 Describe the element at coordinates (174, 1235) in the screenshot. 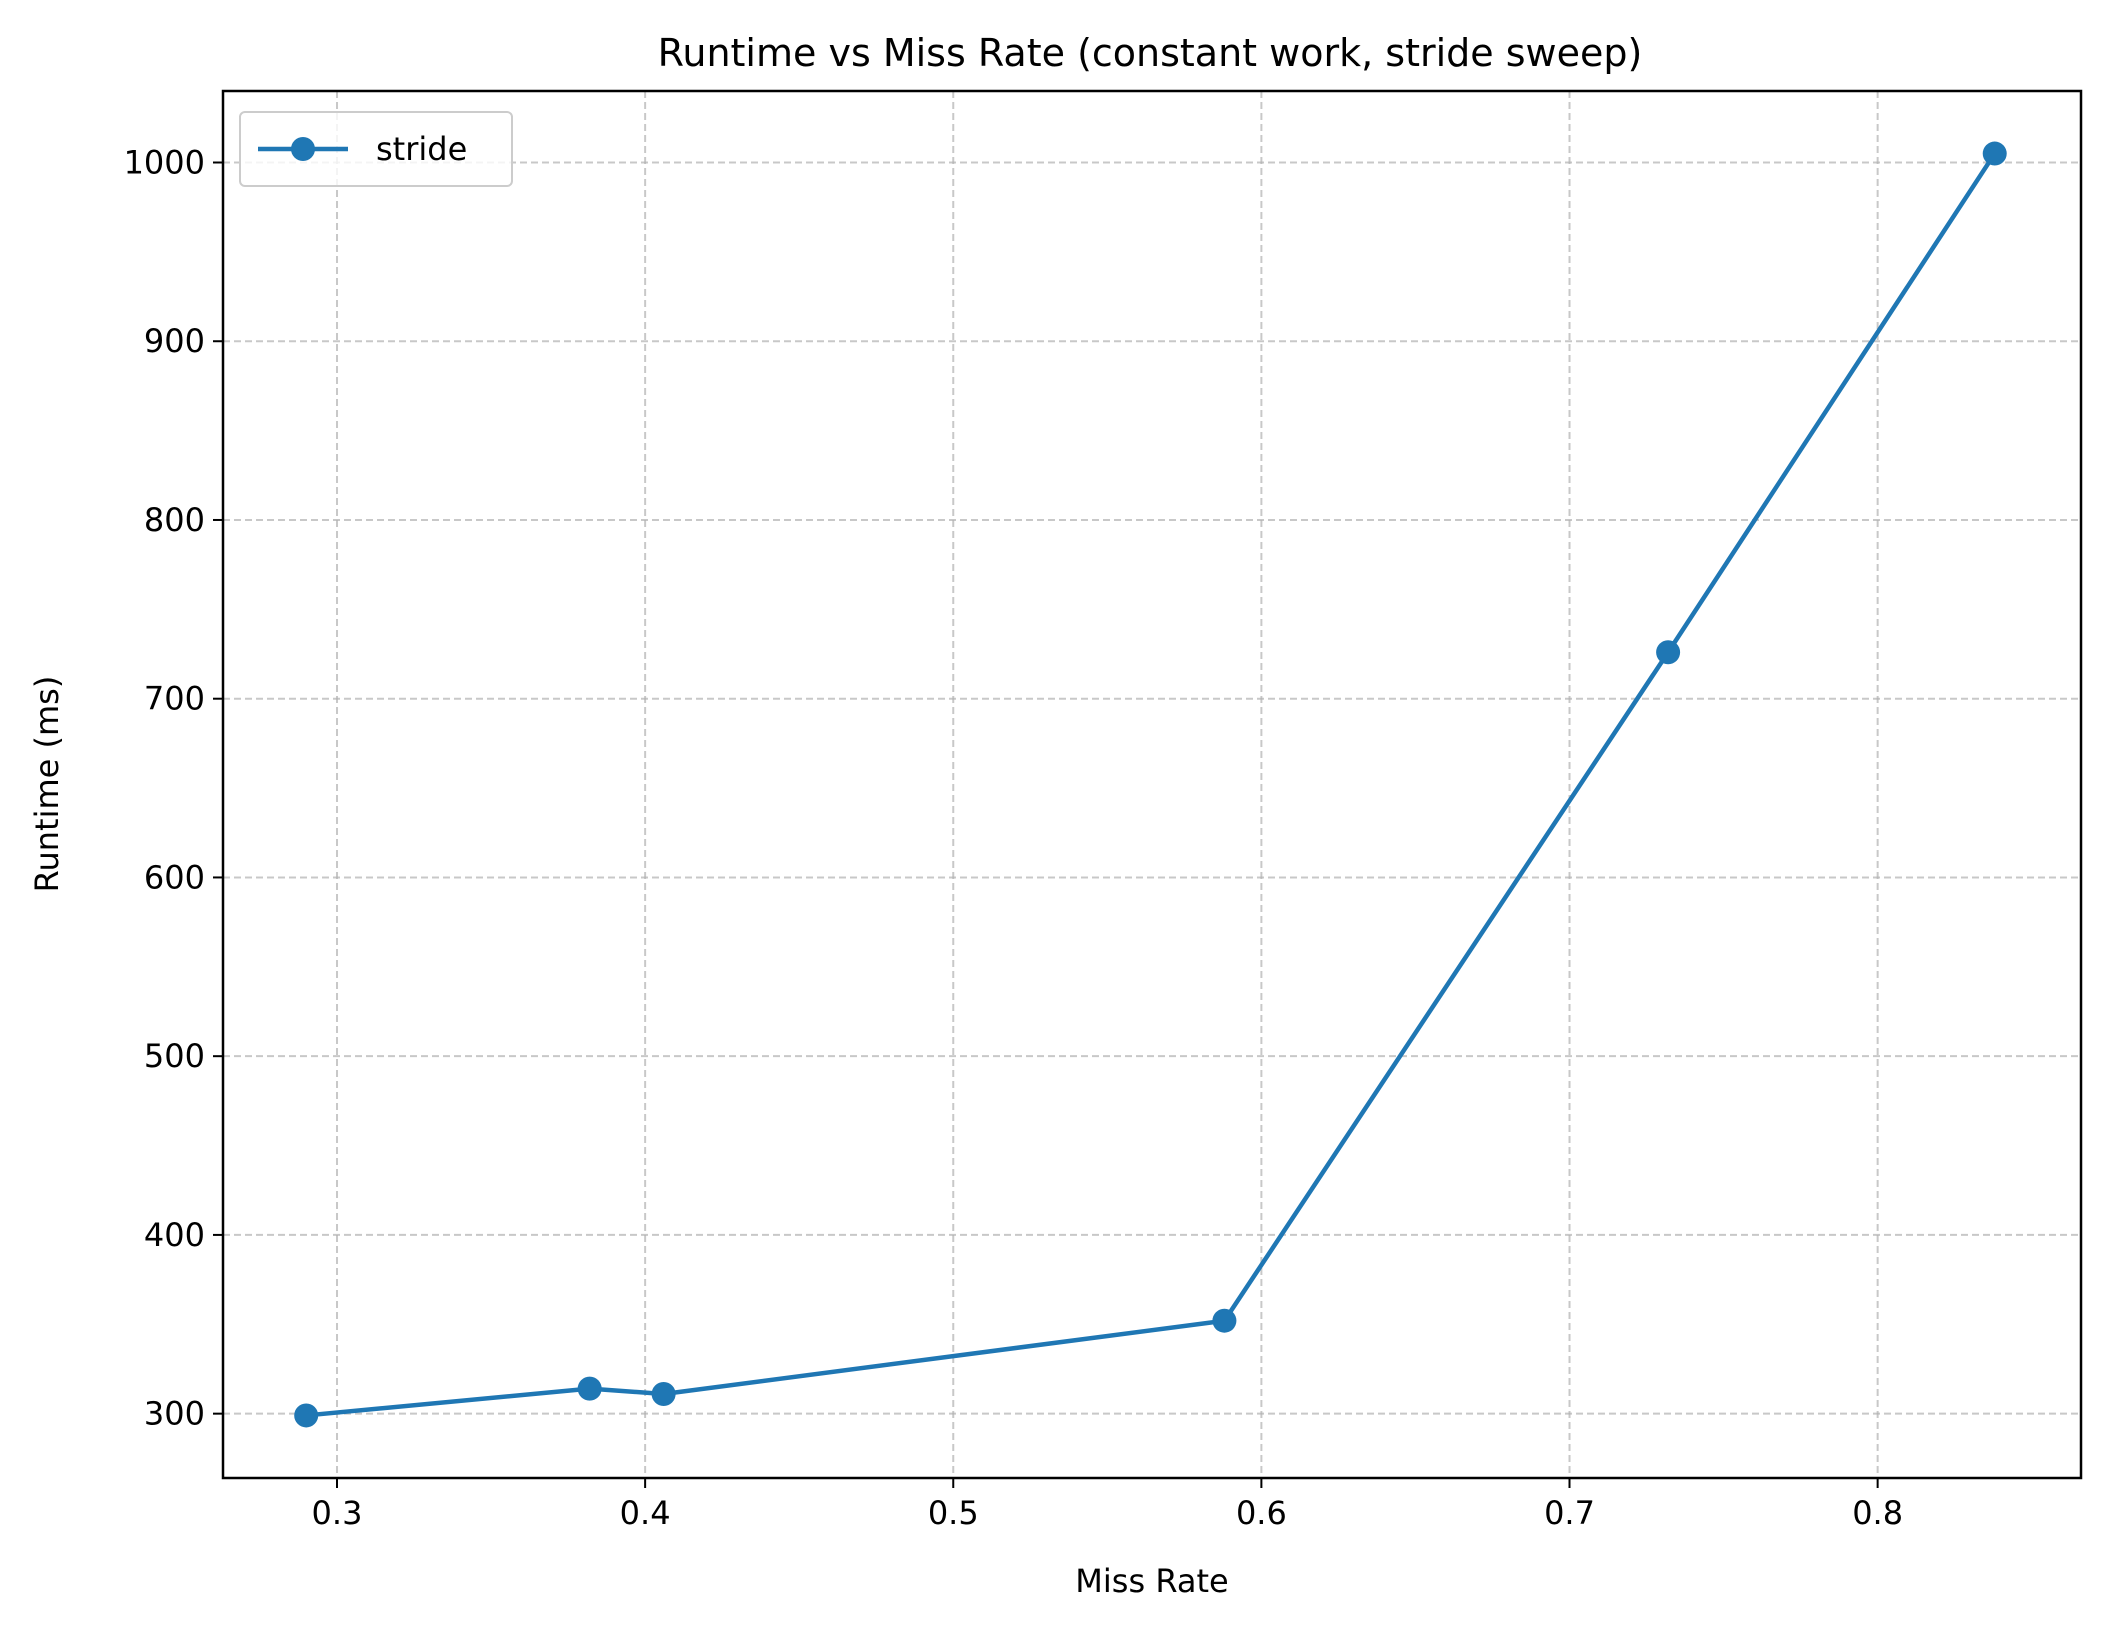

I see `y-tick-label: 400` at that location.